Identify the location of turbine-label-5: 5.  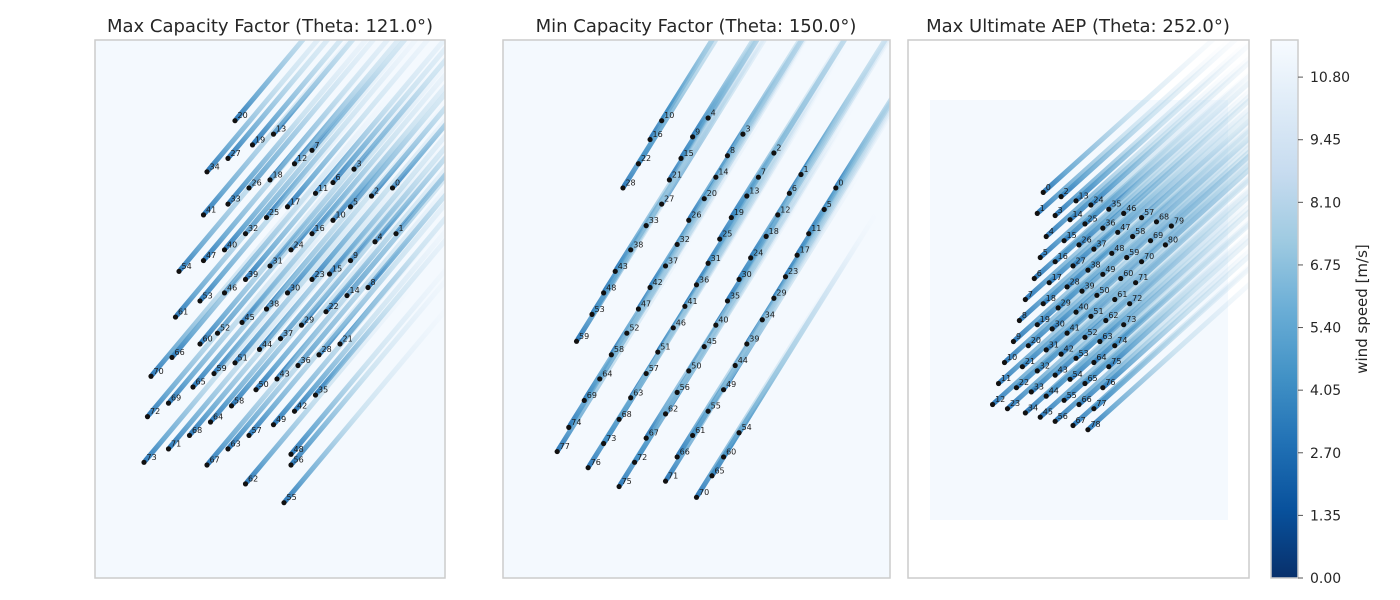
(829, 204).